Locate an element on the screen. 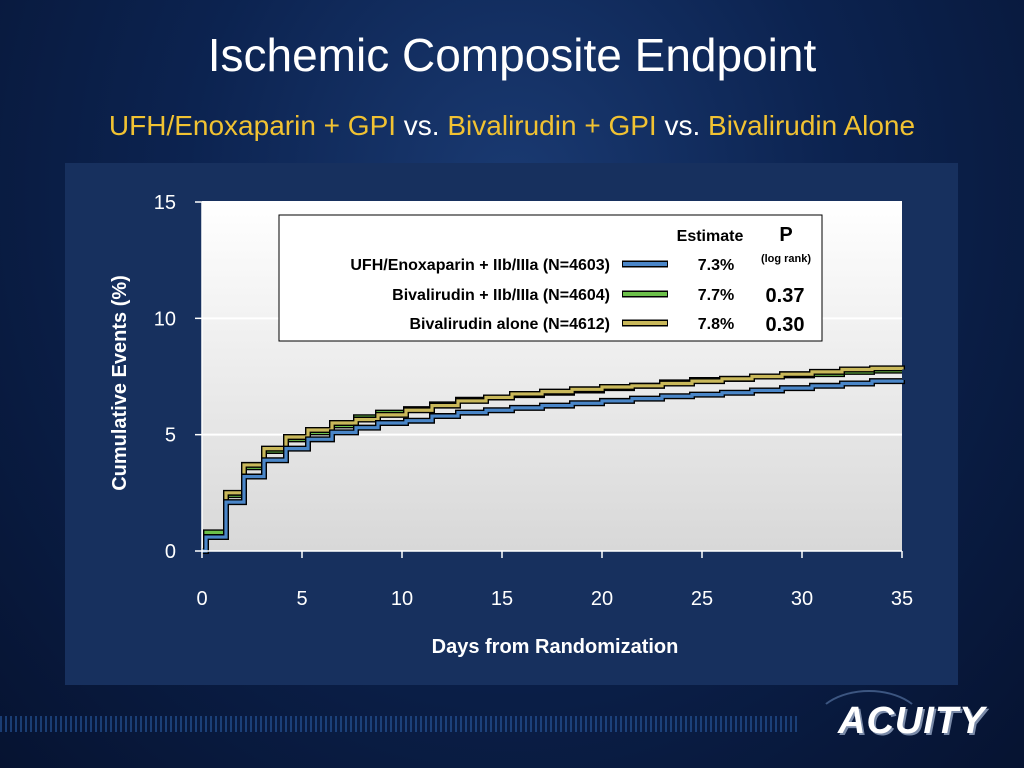 The width and height of the screenshot is (1024, 768). legend-estimate-2: 7.8% is located at coordinates (716, 324).